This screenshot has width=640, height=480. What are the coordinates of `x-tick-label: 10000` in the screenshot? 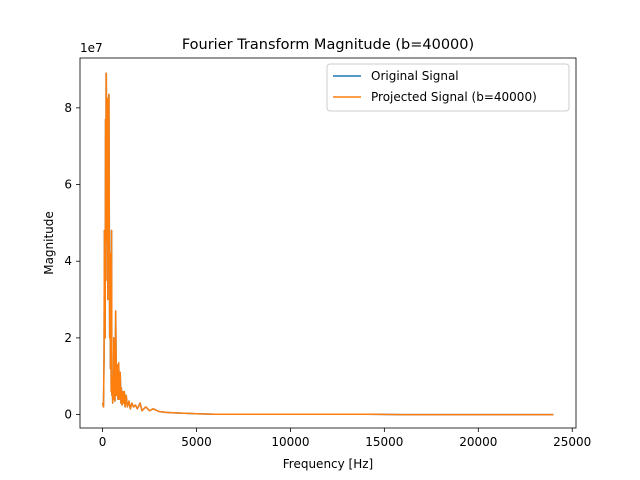 It's located at (290, 442).